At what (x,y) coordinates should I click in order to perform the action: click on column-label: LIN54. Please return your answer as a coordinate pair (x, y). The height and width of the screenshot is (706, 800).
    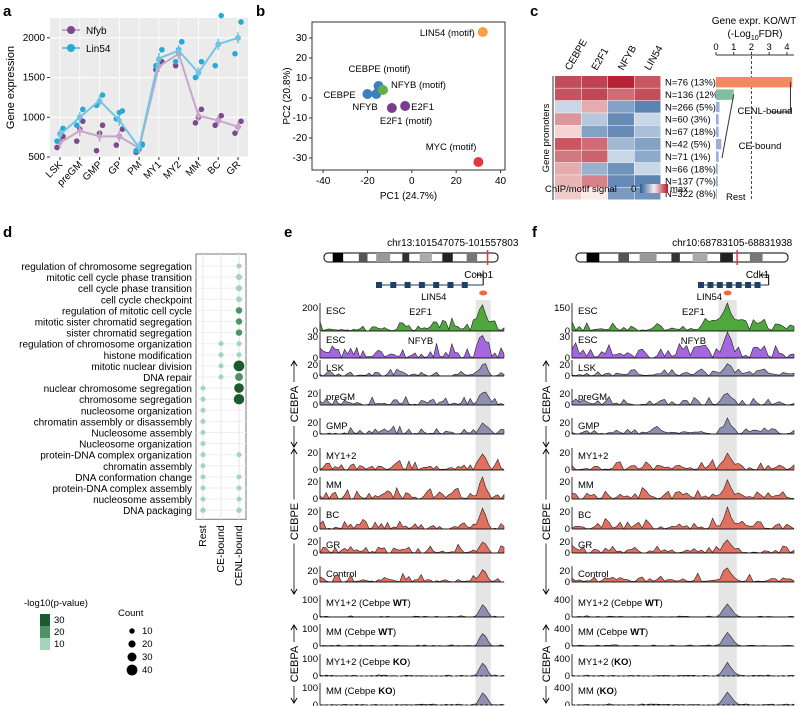
    Looking at the image, I should click on (654, 58).